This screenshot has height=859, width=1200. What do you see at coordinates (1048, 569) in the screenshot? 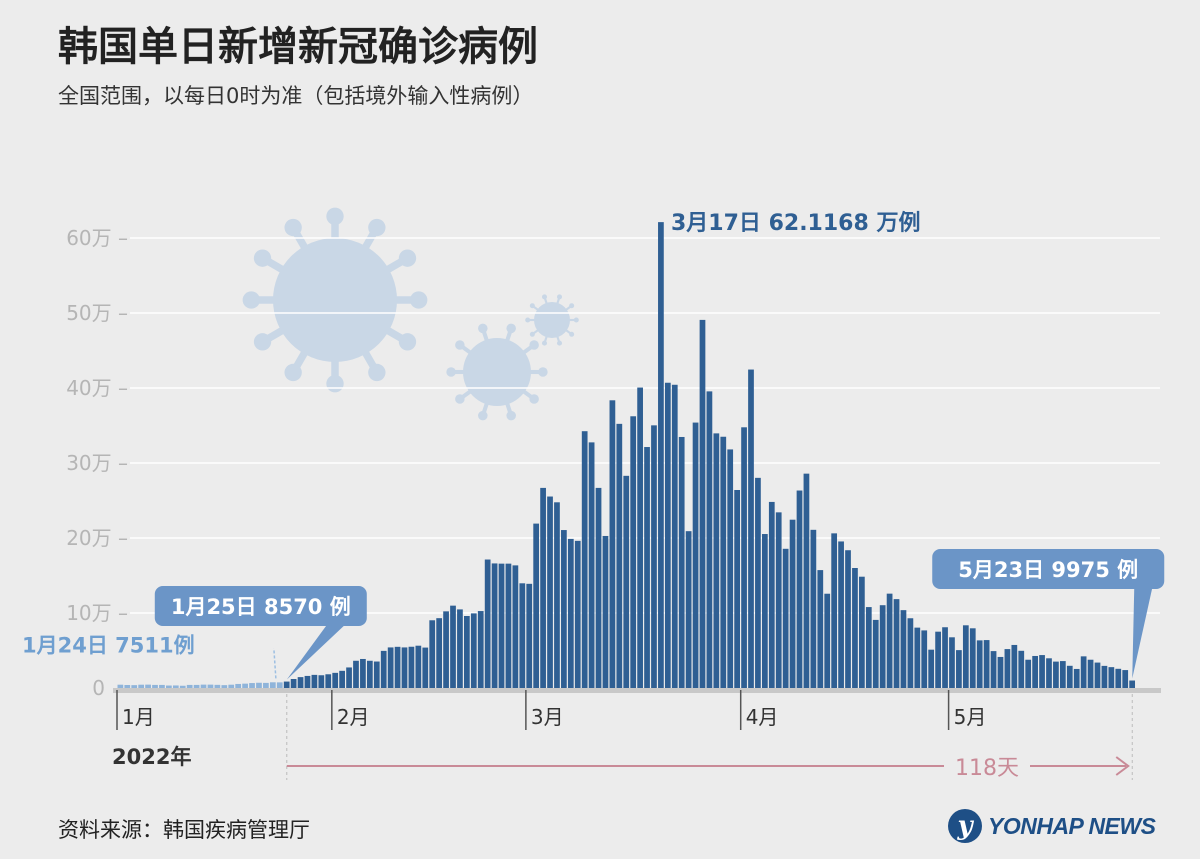
I see `annotation-bubble` at bounding box center [1048, 569].